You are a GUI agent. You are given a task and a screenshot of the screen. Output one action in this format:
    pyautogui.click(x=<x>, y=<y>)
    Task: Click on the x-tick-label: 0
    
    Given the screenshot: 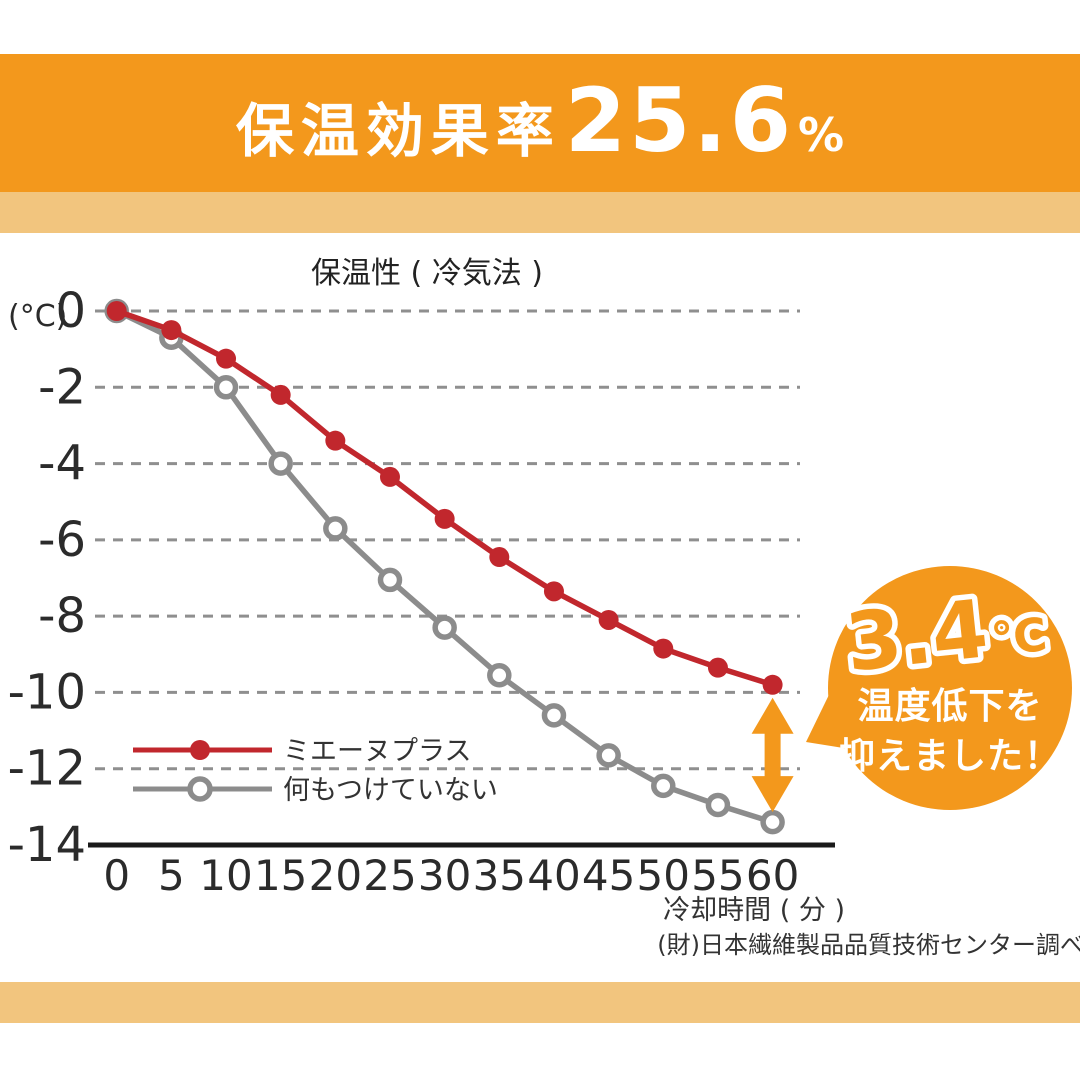 What is the action you would take?
    pyautogui.click(x=116, y=875)
    